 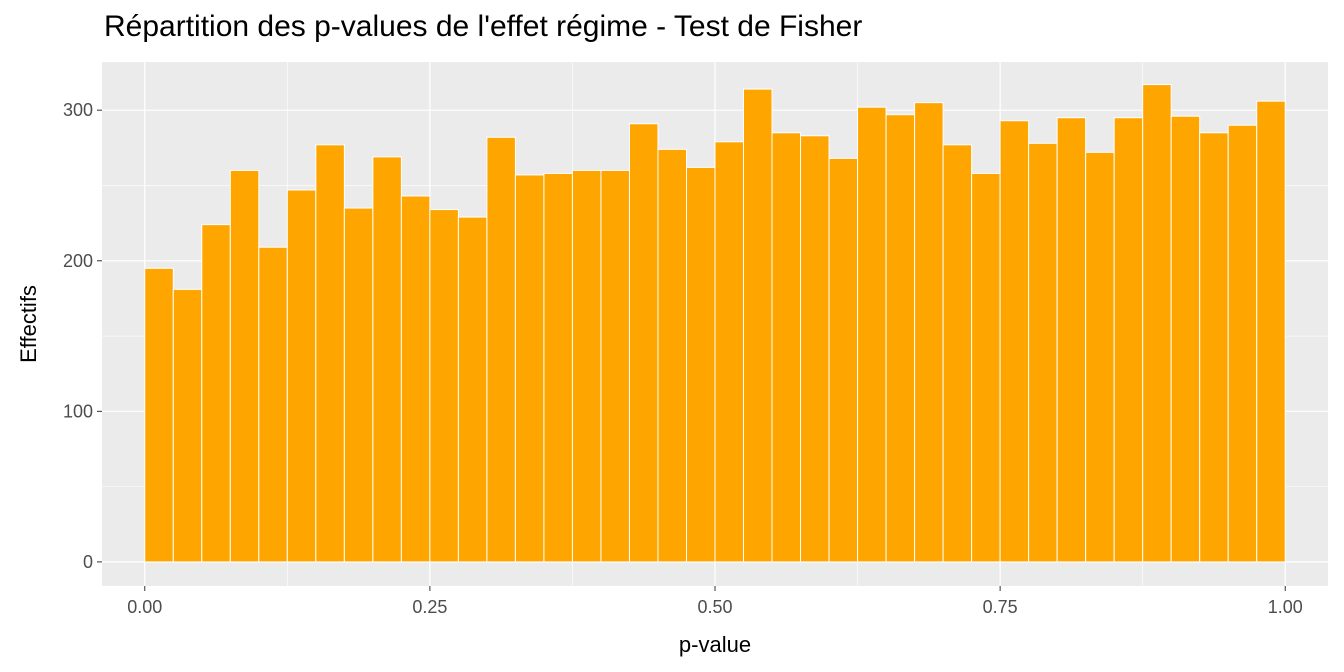 What do you see at coordinates (429, 607) in the screenshot?
I see `x-tick-label: 0.25` at bounding box center [429, 607].